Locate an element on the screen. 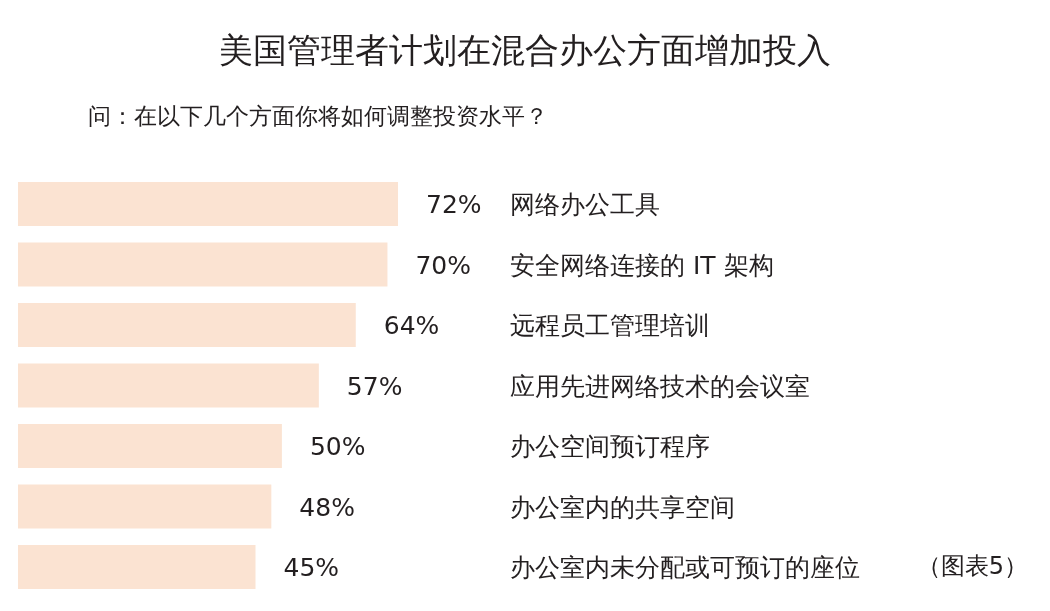 This screenshot has height=611, width=1050. data-label: 64% is located at coordinates (411, 325).